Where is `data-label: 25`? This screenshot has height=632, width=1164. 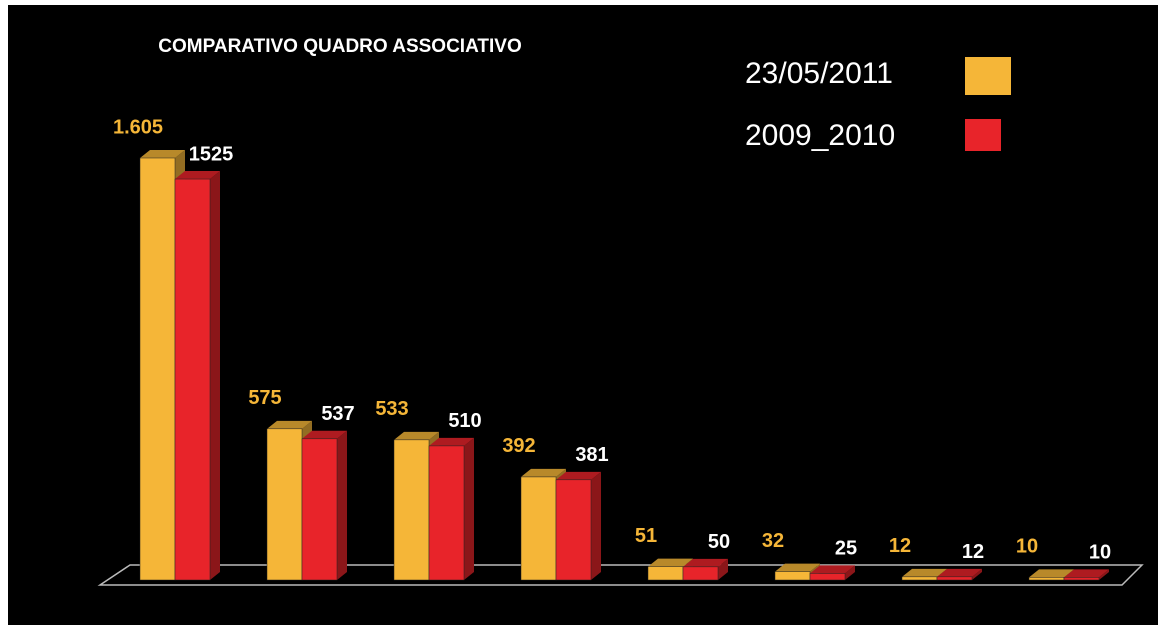 data-label: 25 is located at coordinates (846, 549).